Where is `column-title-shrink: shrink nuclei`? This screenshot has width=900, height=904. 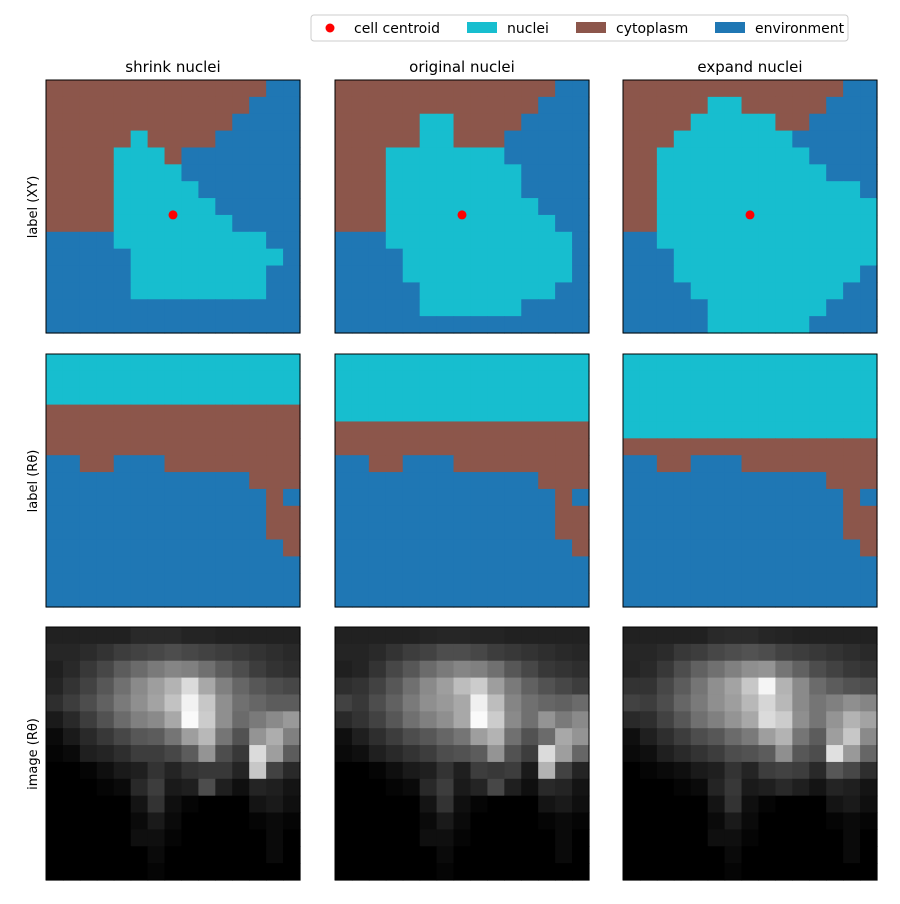
column-title-shrink: shrink nuclei is located at coordinates (172, 67).